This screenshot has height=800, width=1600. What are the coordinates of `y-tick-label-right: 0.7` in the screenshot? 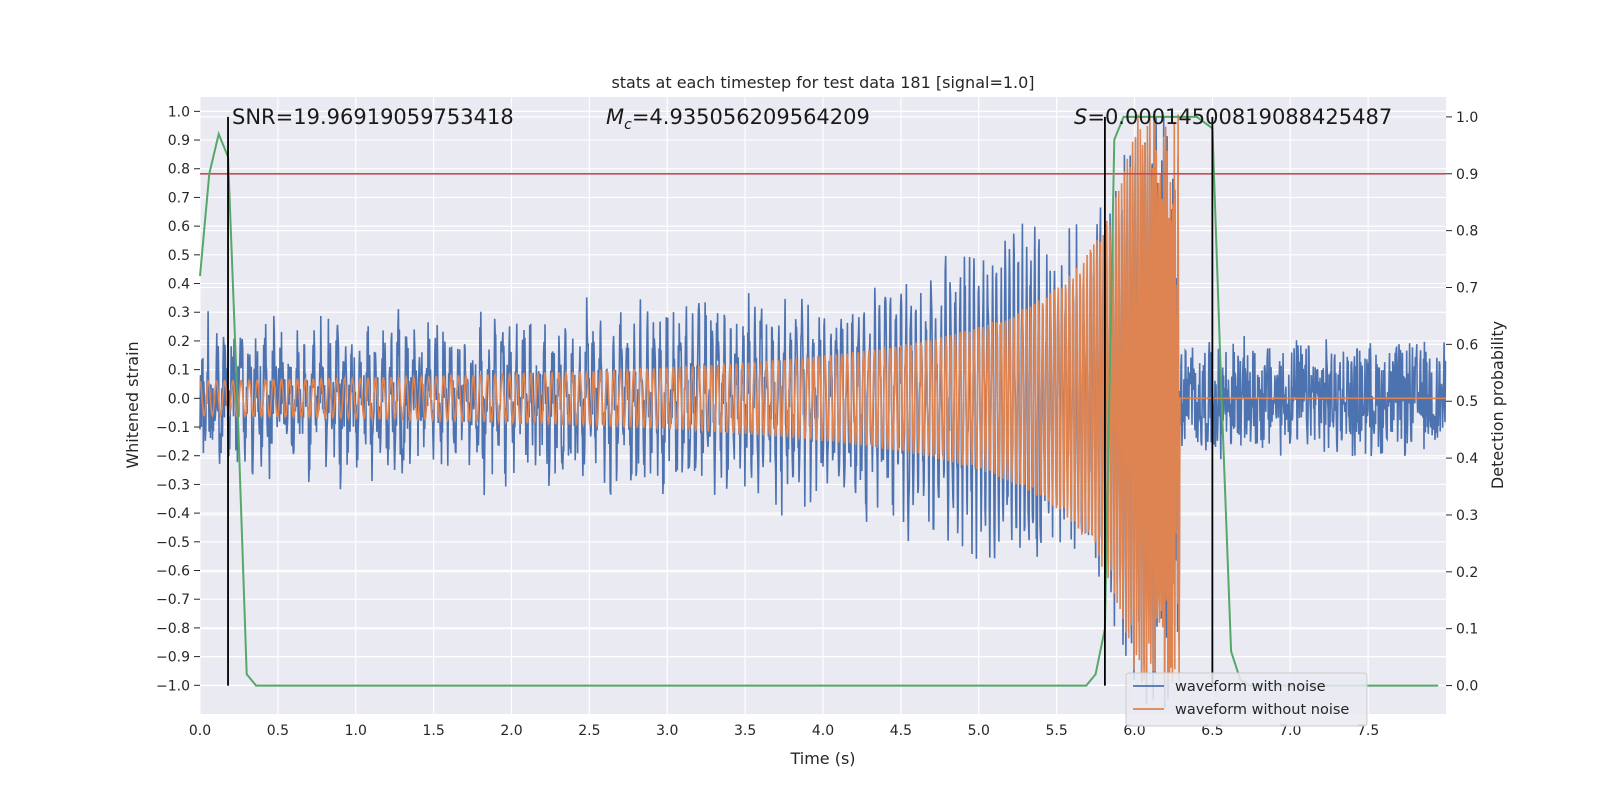 It's located at (1467, 289).